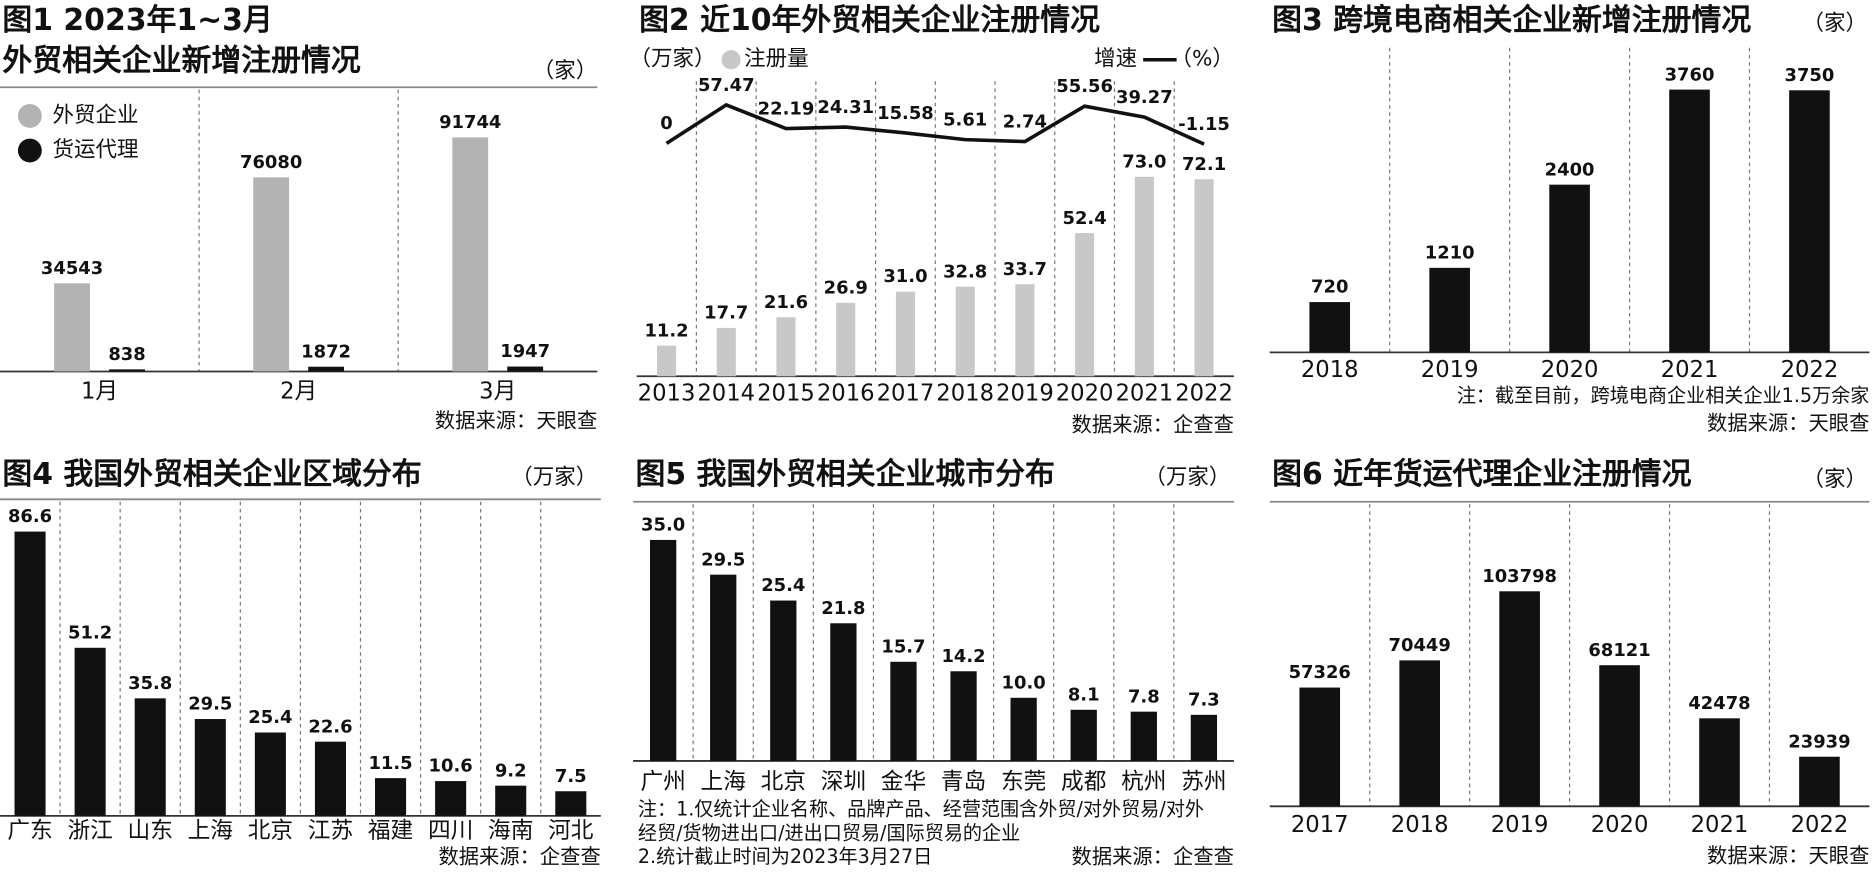 The height and width of the screenshot is (882, 1873). Describe the element at coordinates (1201, 59) in the screenshot. I see `y2-axis-label: （%）` at that location.